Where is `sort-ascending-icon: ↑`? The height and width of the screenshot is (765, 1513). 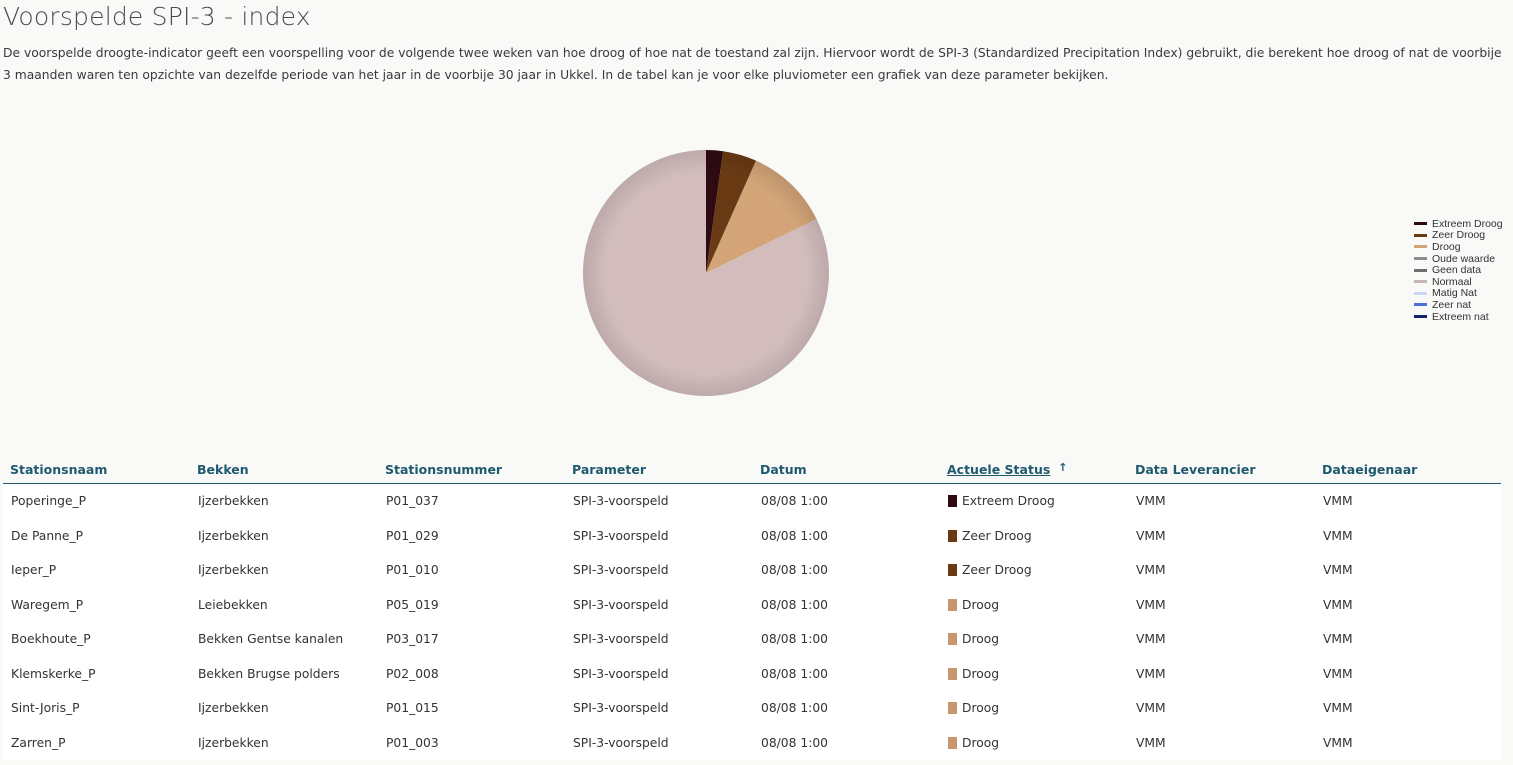
sort-ascending-icon: ↑ is located at coordinates (1063, 467).